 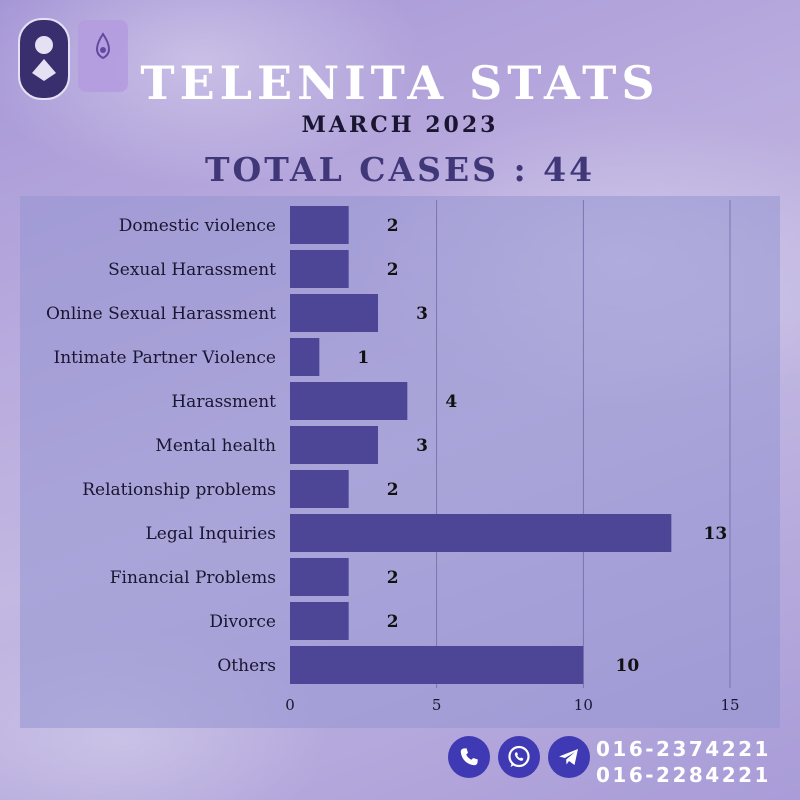 I want to click on page-subtitle: MARCH 2023, so click(x=400, y=125).